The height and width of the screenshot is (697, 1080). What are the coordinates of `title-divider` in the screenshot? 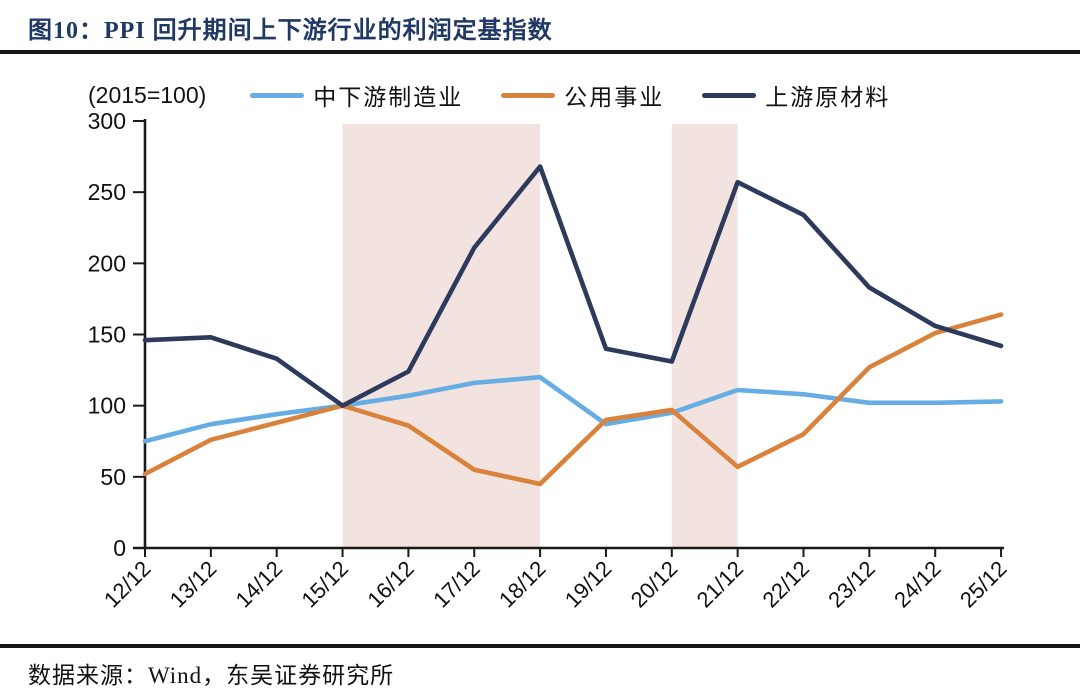 It's located at (540, 52).